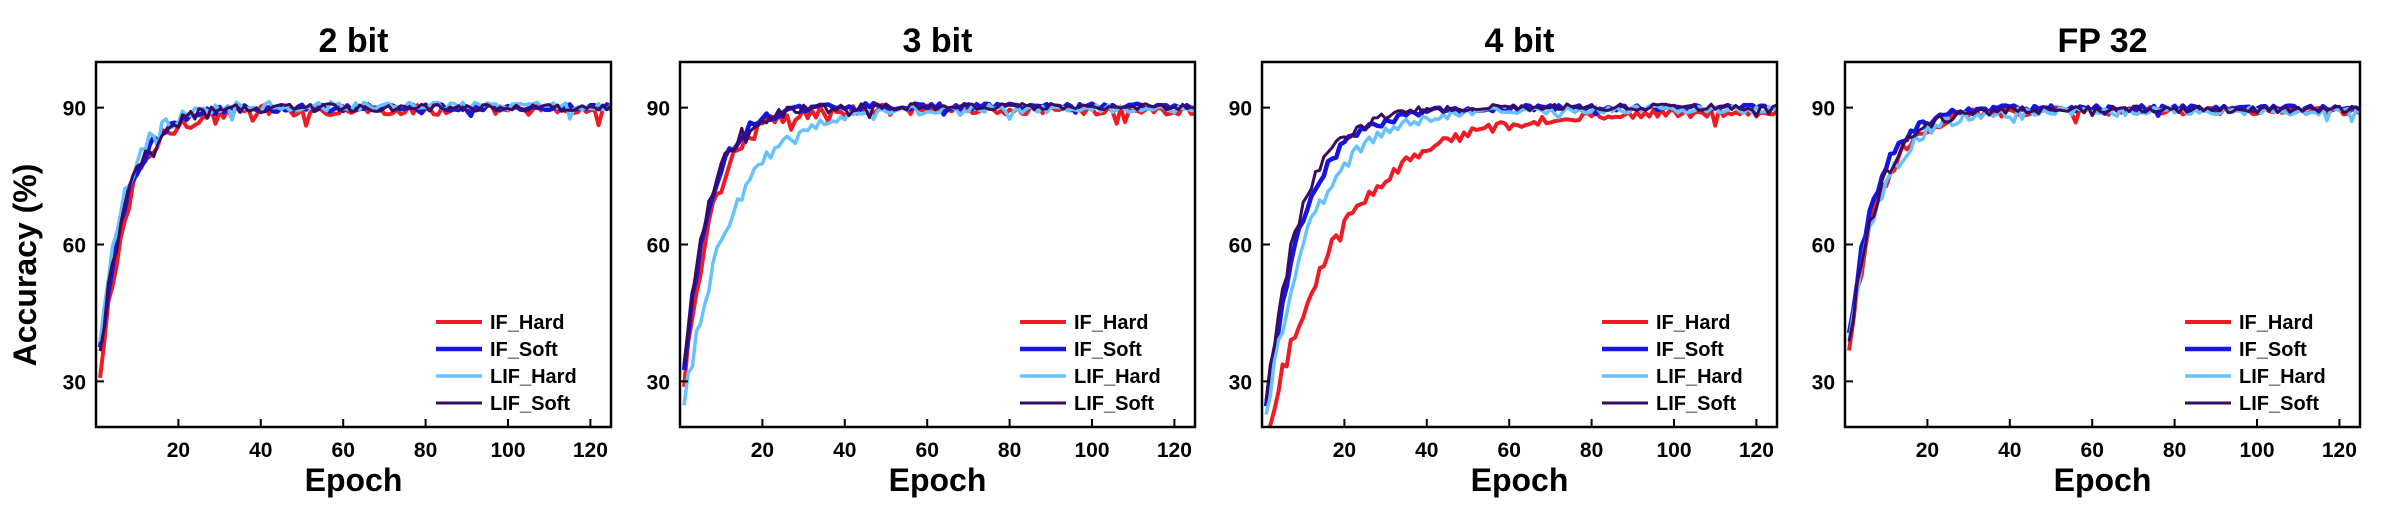 The image size is (2392, 516). What do you see at coordinates (354, 41) in the screenshot?
I see `chart-title: 2 bit` at bounding box center [354, 41].